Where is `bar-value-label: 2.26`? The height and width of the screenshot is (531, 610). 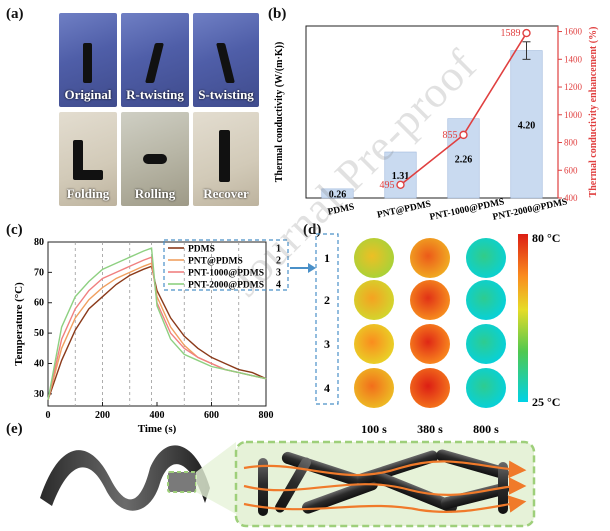
bar-value-label: 2.26 is located at coordinates (464, 159).